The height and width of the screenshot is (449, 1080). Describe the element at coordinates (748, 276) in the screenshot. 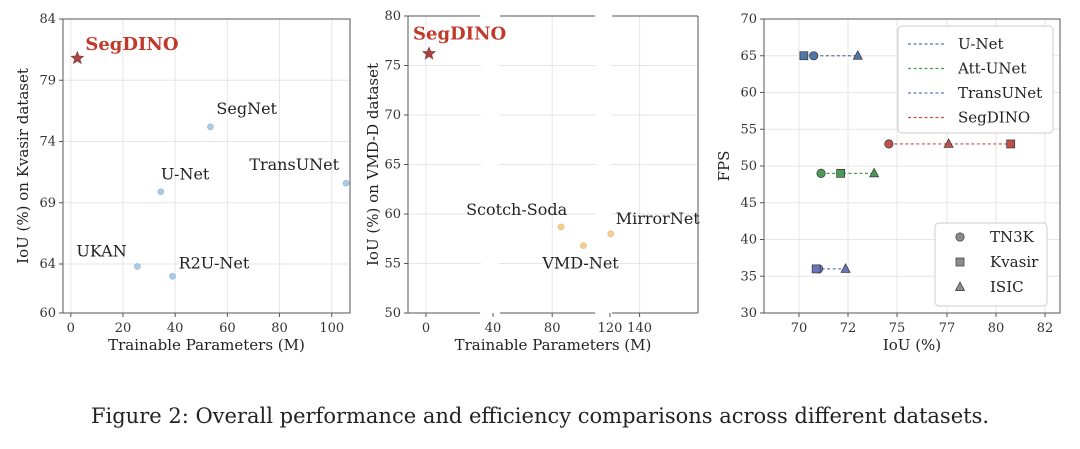

I see `y-tick-label: 35` at that location.